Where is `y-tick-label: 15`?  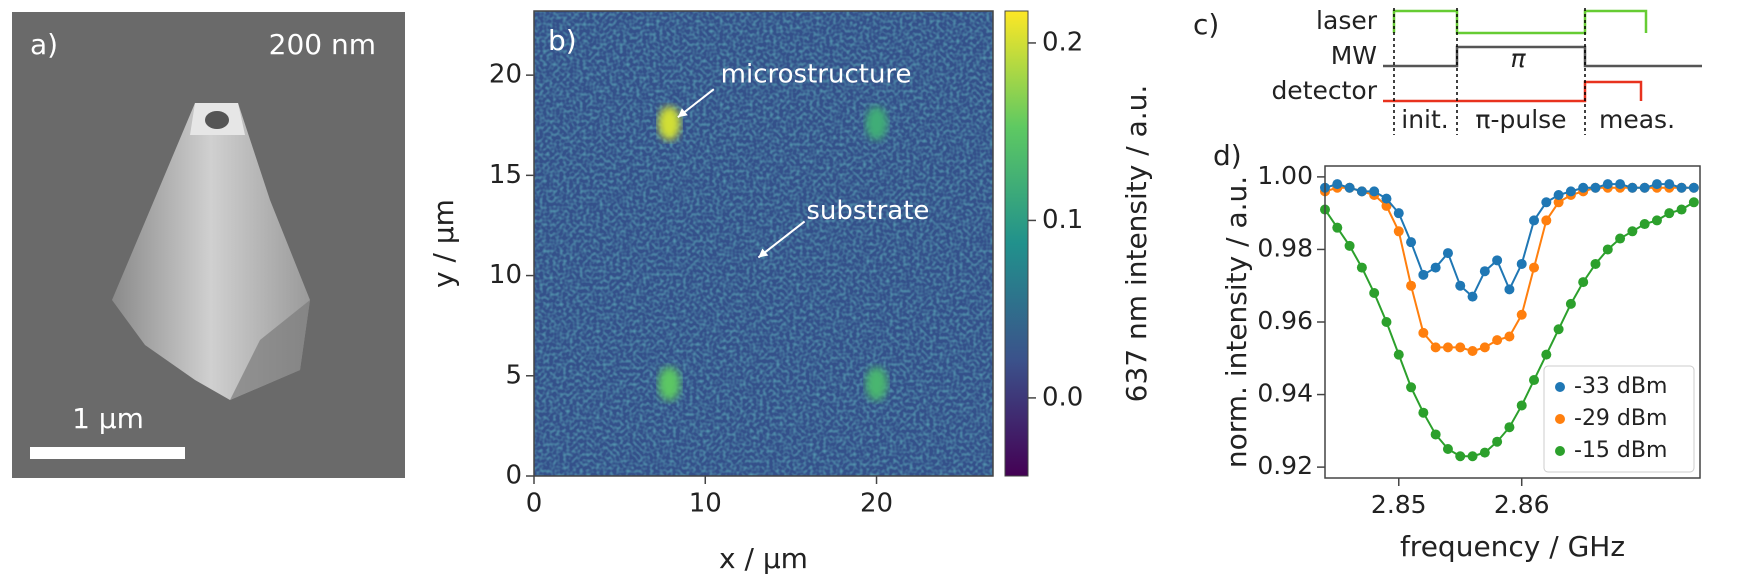 y-tick-label: 15 is located at coordinates (505, 175).